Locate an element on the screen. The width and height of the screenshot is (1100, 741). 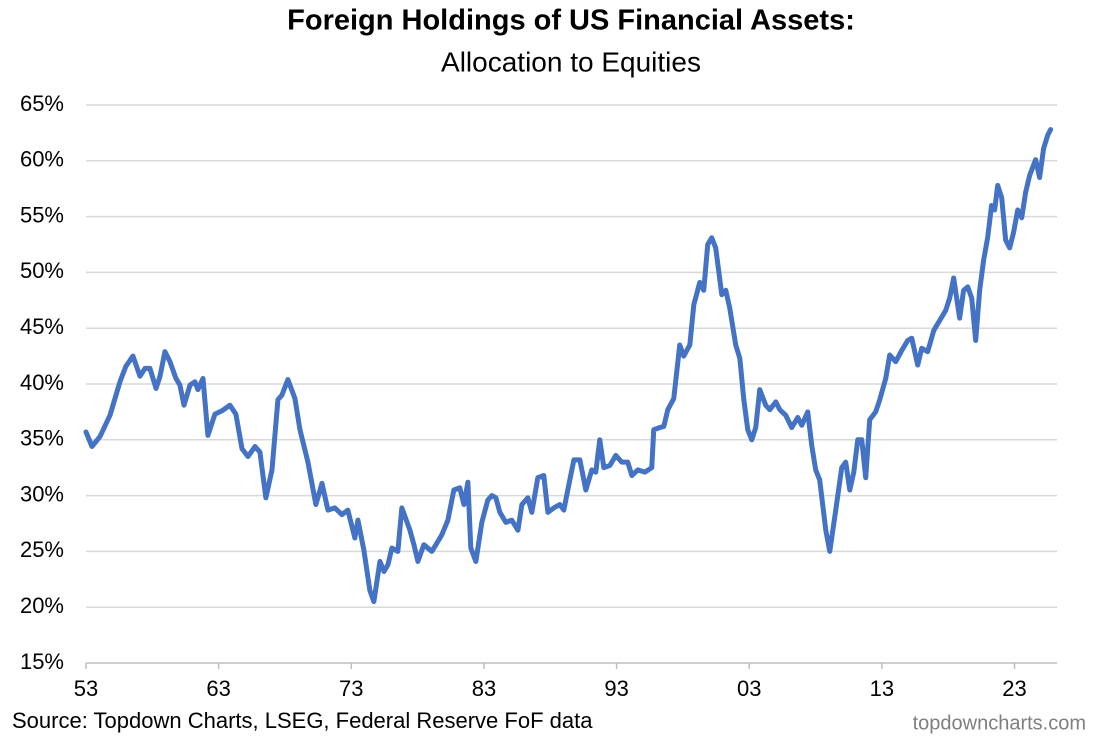
x-tick-label: 23 is located at coordinates (1014, 688).